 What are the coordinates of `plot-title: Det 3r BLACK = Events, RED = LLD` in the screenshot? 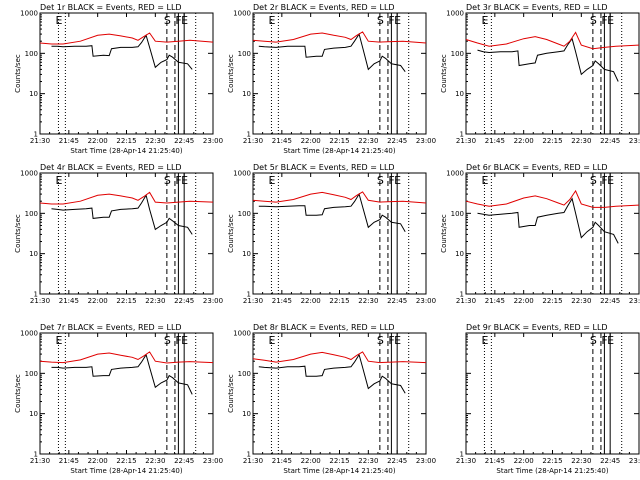 It's located at (537, 7).